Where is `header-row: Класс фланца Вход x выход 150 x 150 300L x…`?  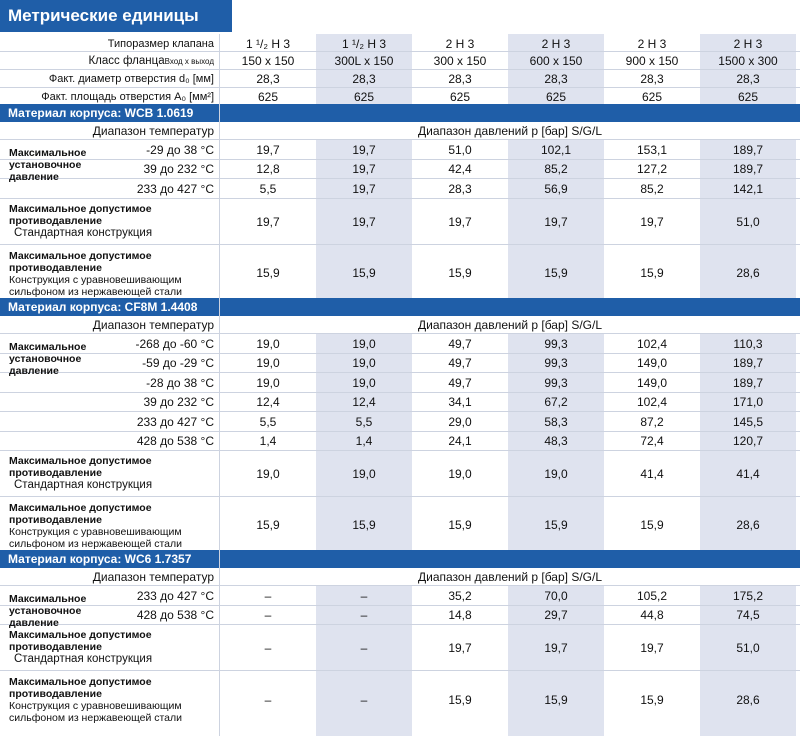
header-row: Класс фланца Вход x выход 150 x 150 300L x… is located at coordinates (400, 61).